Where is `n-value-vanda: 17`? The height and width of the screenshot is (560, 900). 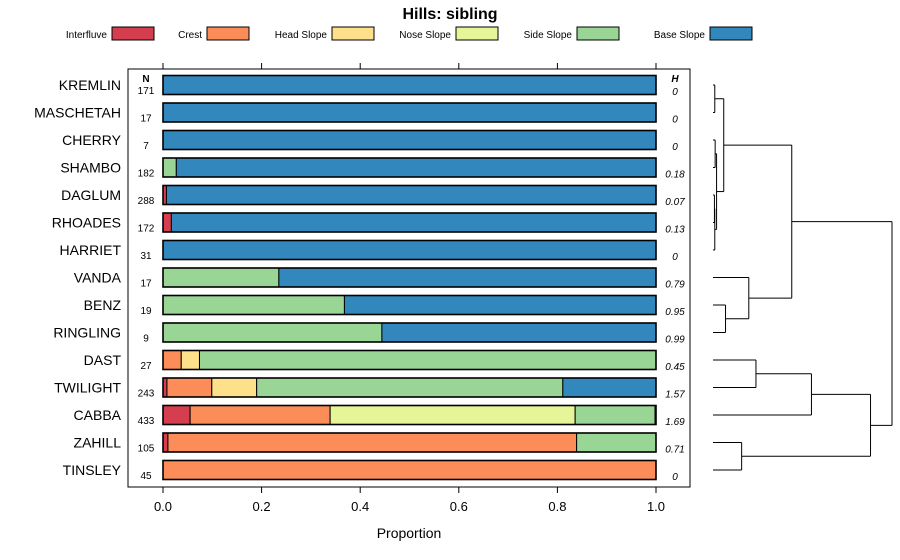 n-value-vanda: 17 is located at coordinates (146, 284).